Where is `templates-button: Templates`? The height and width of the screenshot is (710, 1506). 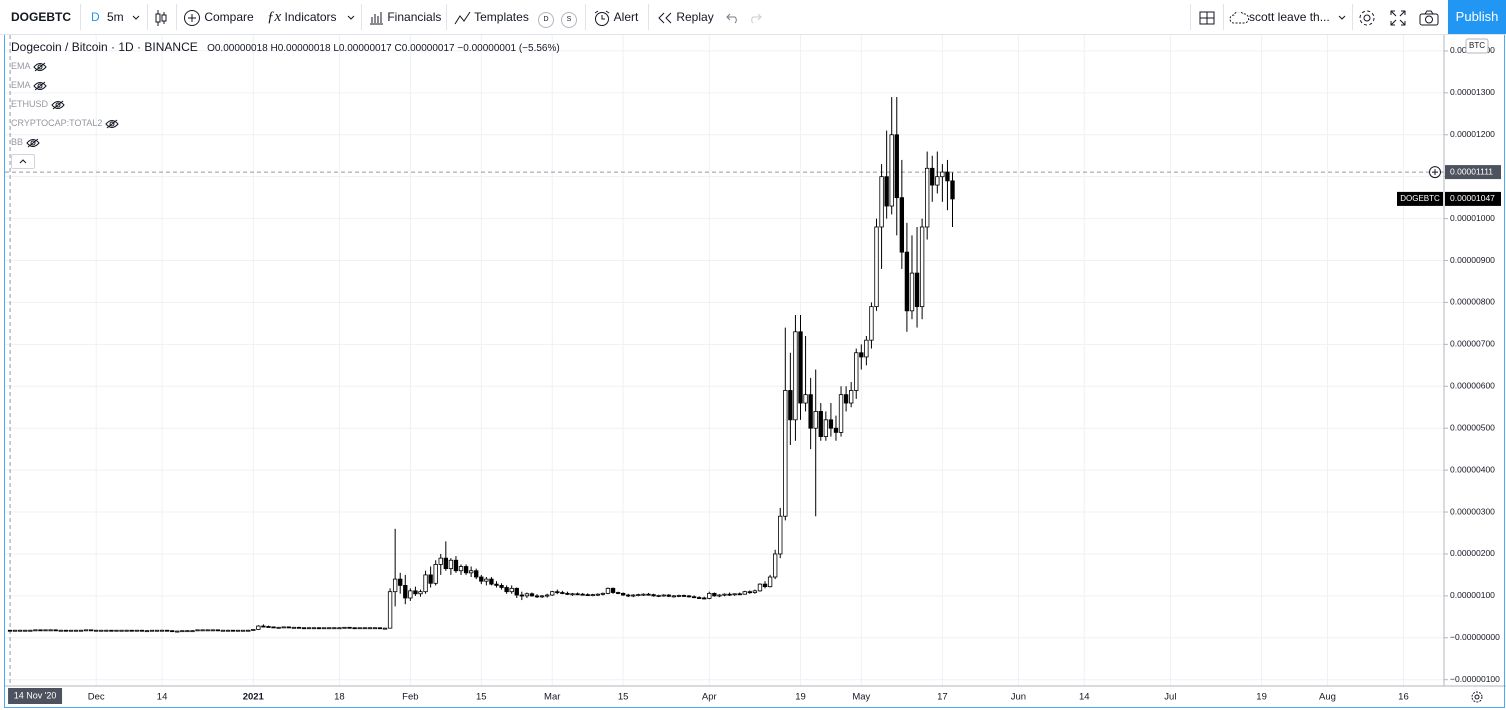
templates-button: Templates is located at coordinates (491, 17).